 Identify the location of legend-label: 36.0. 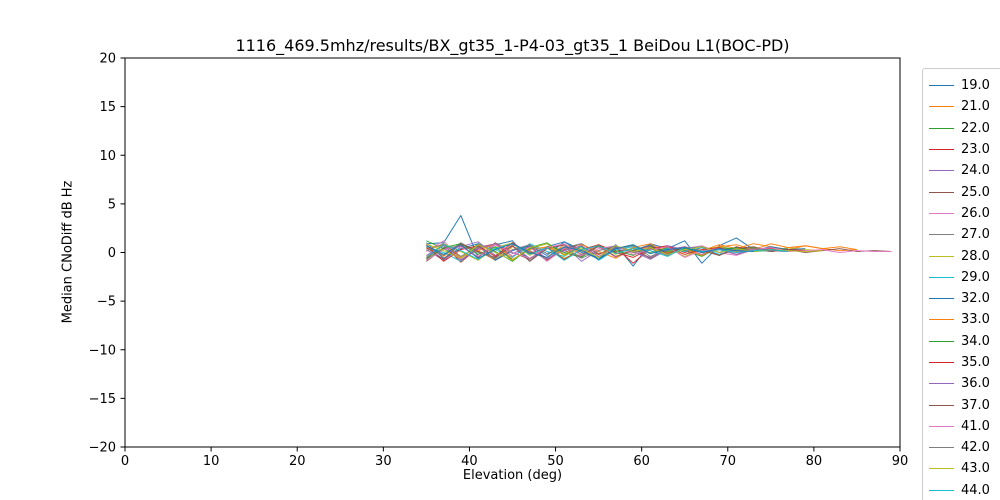
(975, 384).